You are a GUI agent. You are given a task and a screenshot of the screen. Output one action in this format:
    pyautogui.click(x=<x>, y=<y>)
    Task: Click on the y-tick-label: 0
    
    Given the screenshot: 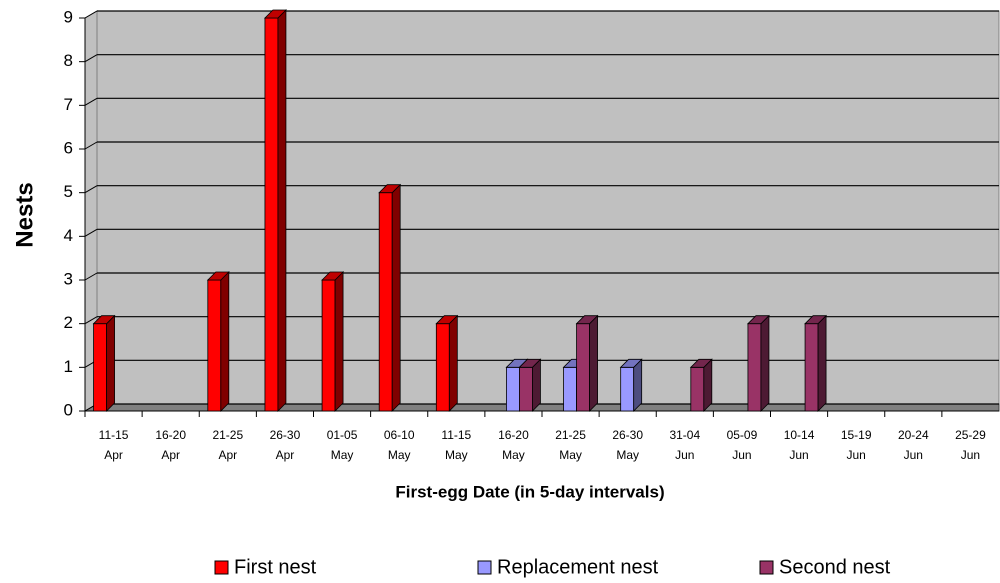 What is the action you would take?
    pyautogui.click(x=68, y=409)
    